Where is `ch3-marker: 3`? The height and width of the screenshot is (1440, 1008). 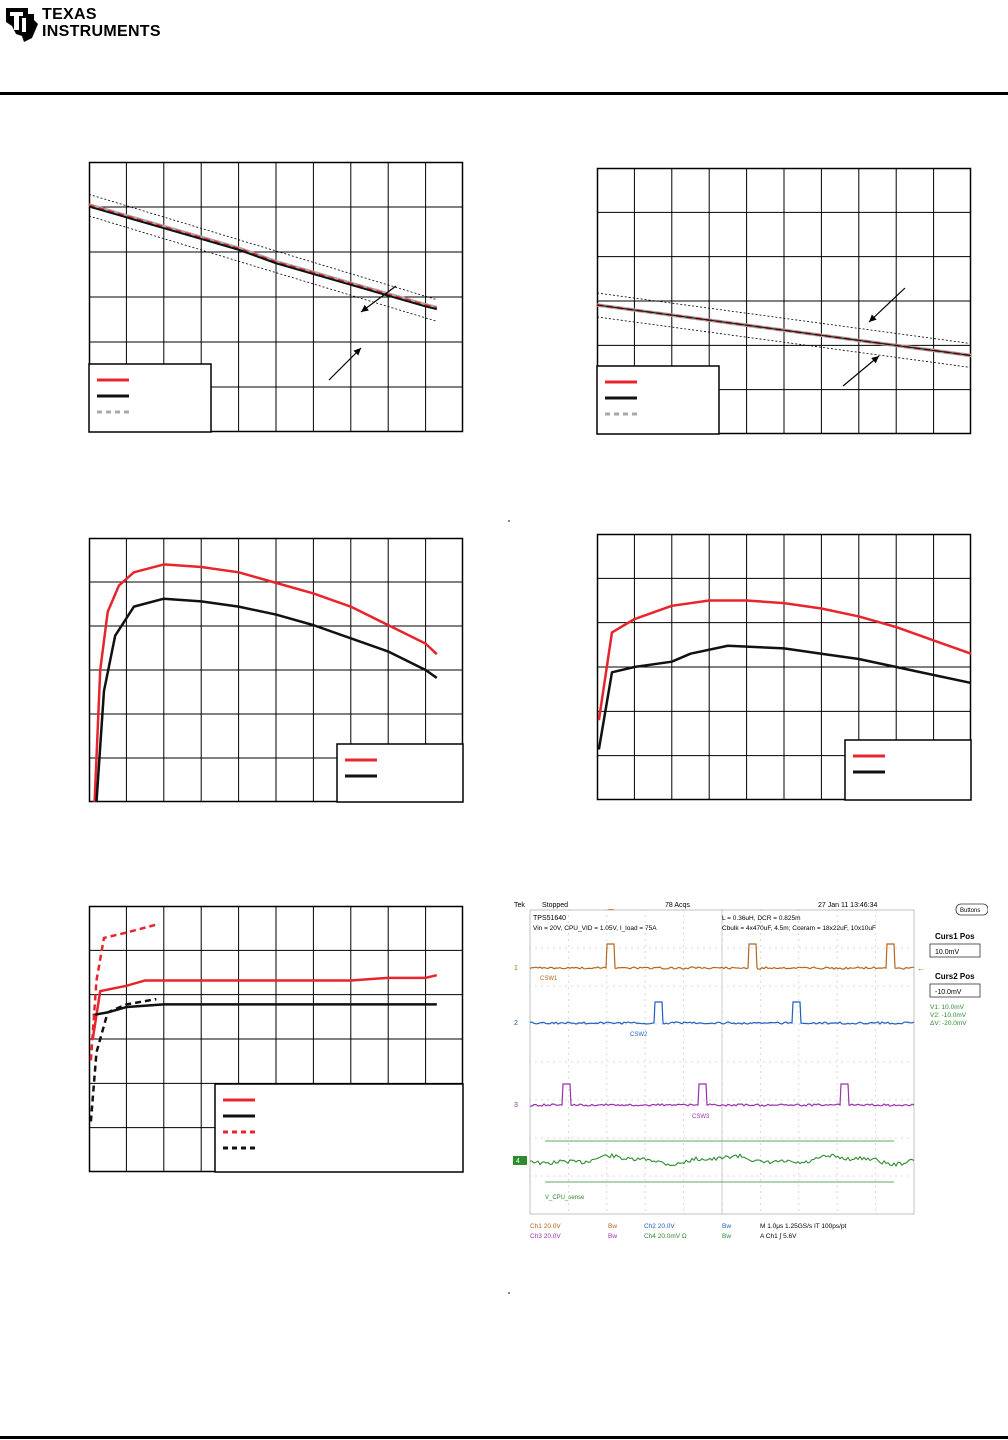
ch3-marker: 3 is located at coordinates (516, 1105).